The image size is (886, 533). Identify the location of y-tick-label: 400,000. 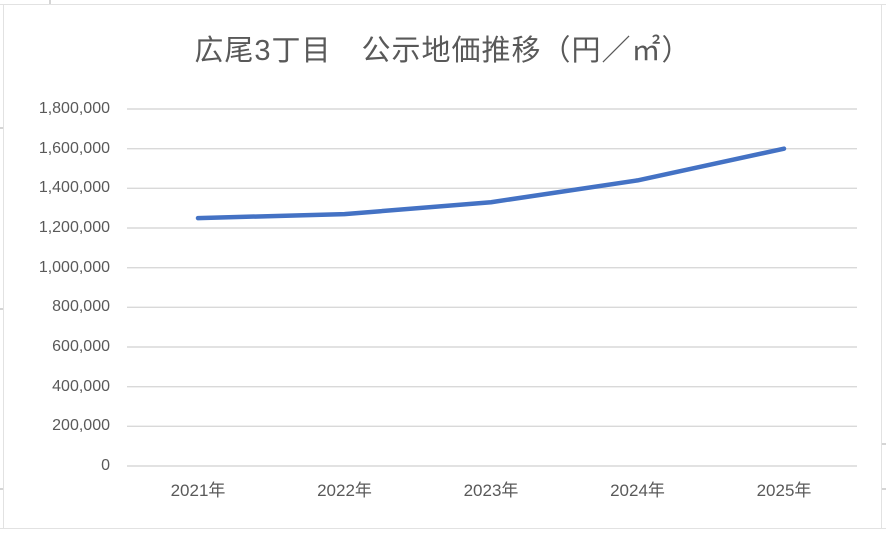
(81, 386).